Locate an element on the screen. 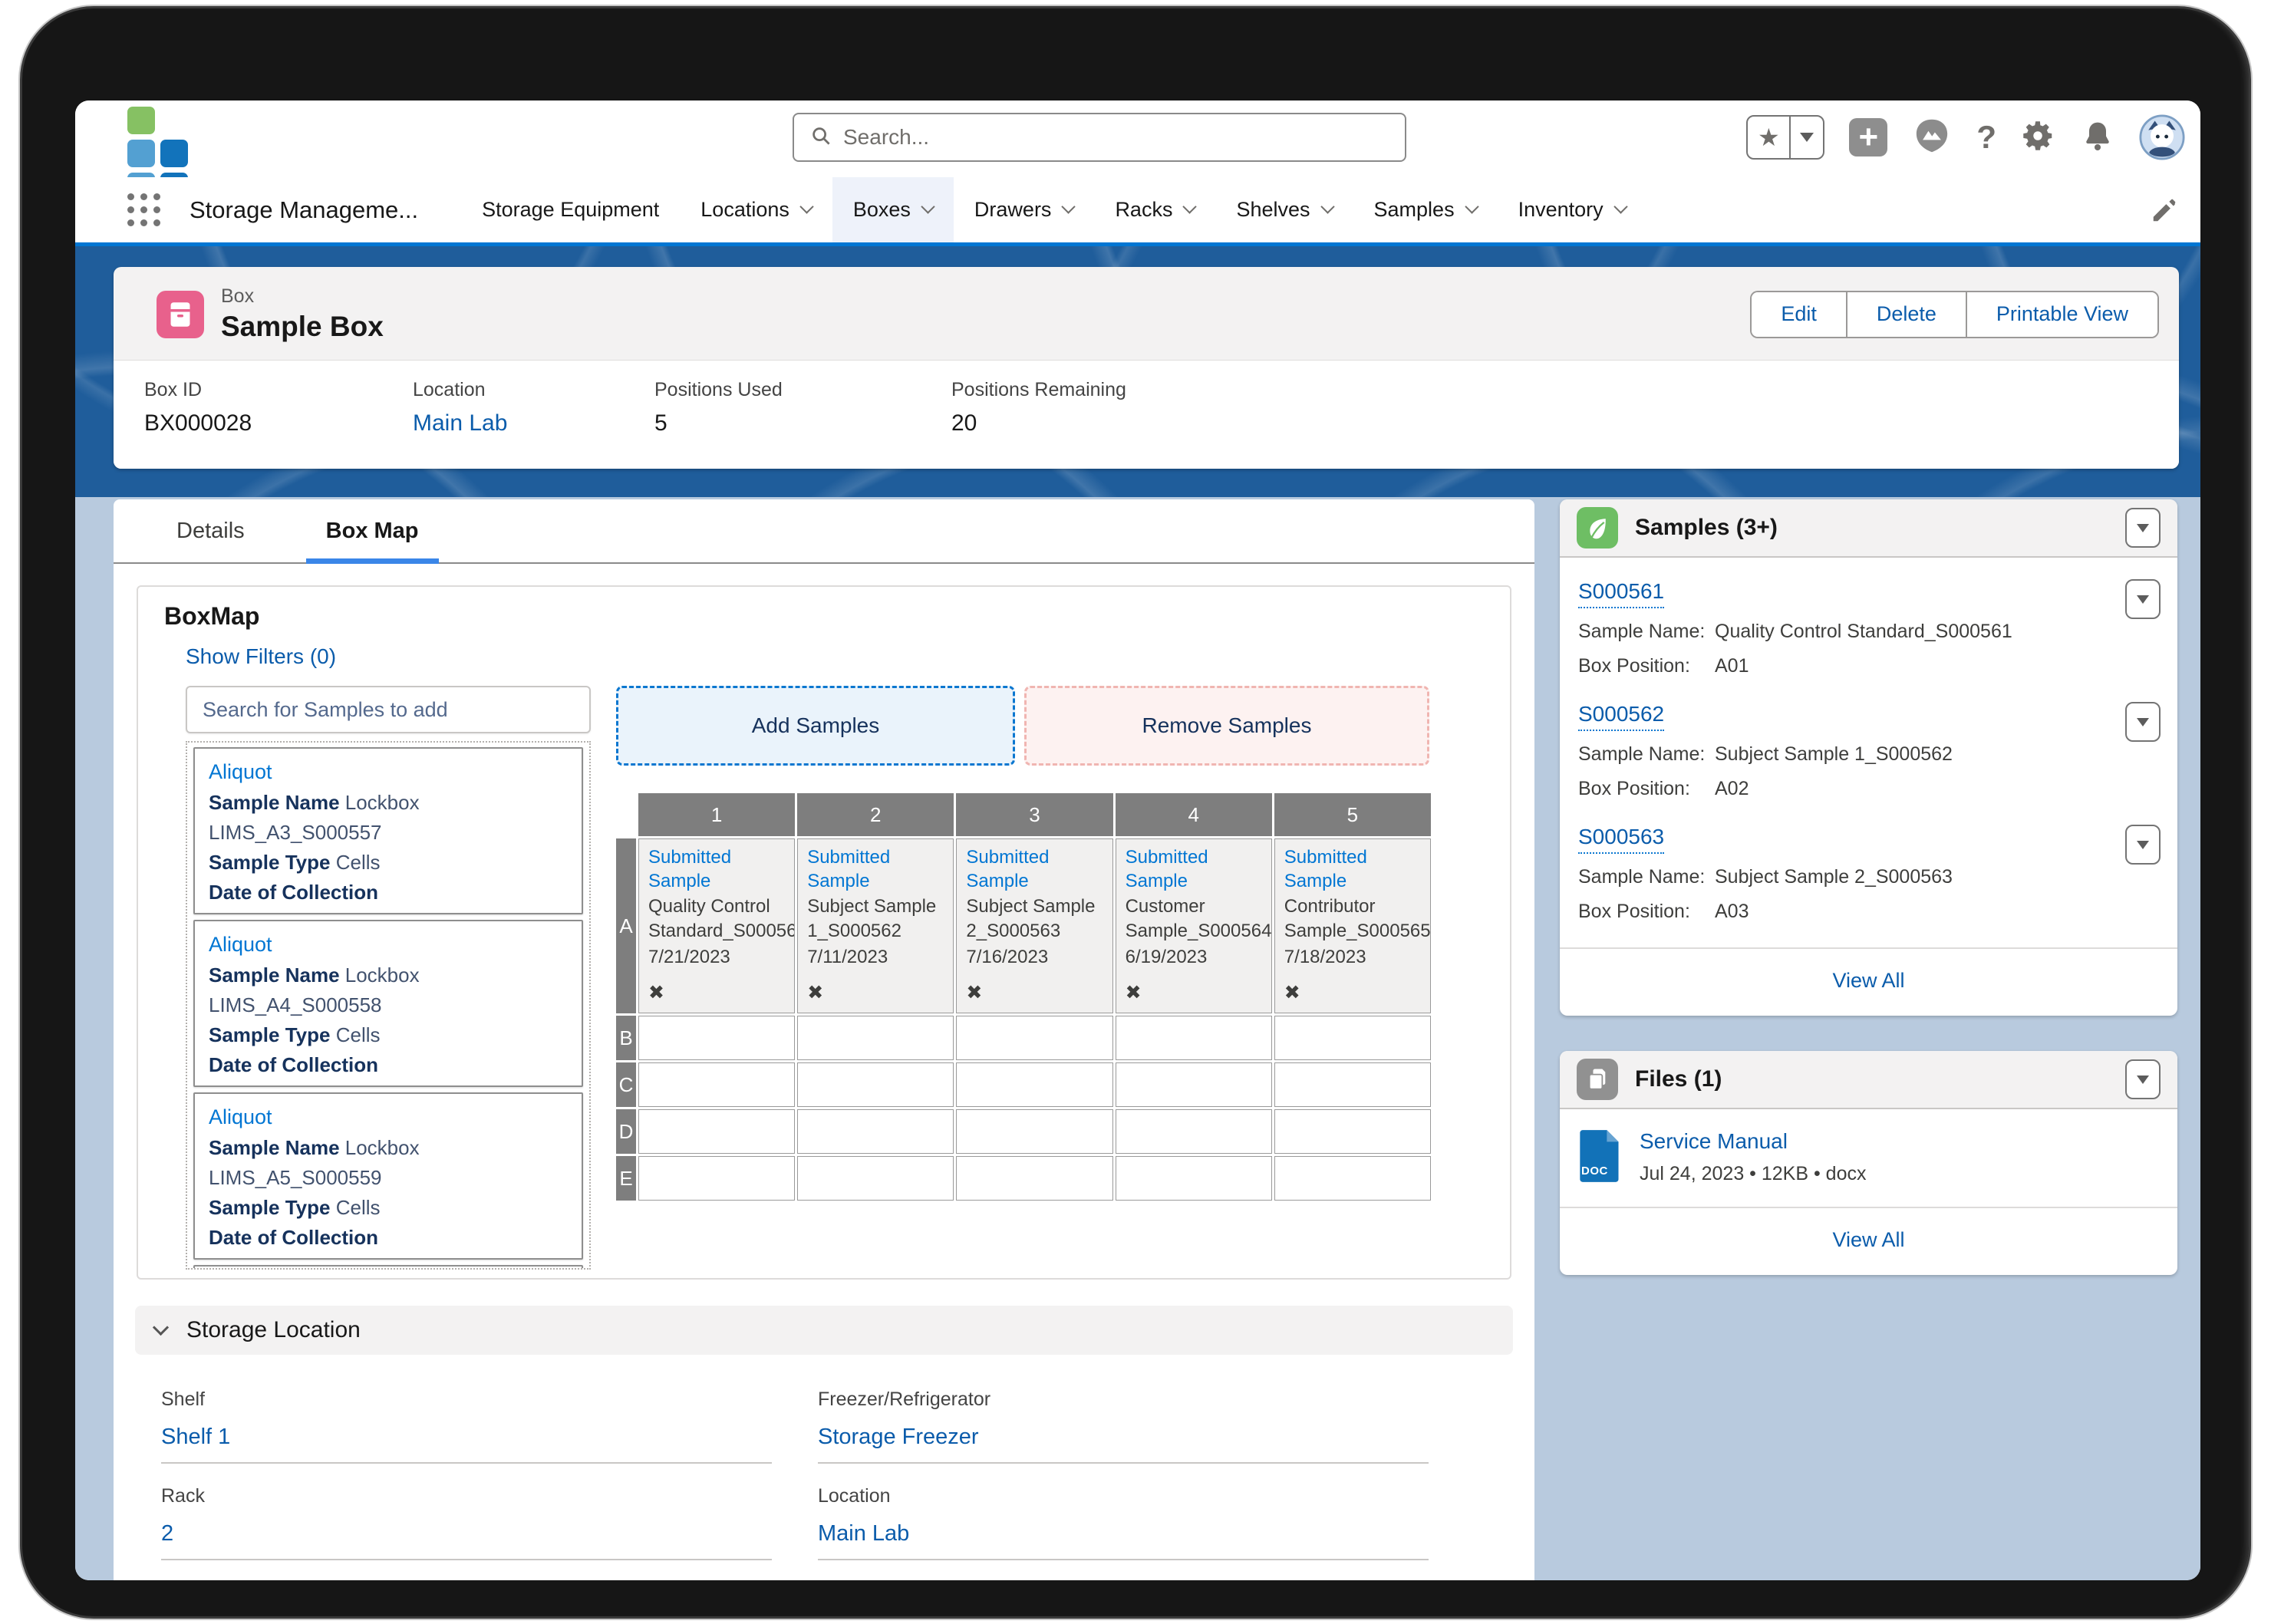 This screenshot has height=1624, width=2271. grid-row-header: E is located at coordinates (626, 1178).